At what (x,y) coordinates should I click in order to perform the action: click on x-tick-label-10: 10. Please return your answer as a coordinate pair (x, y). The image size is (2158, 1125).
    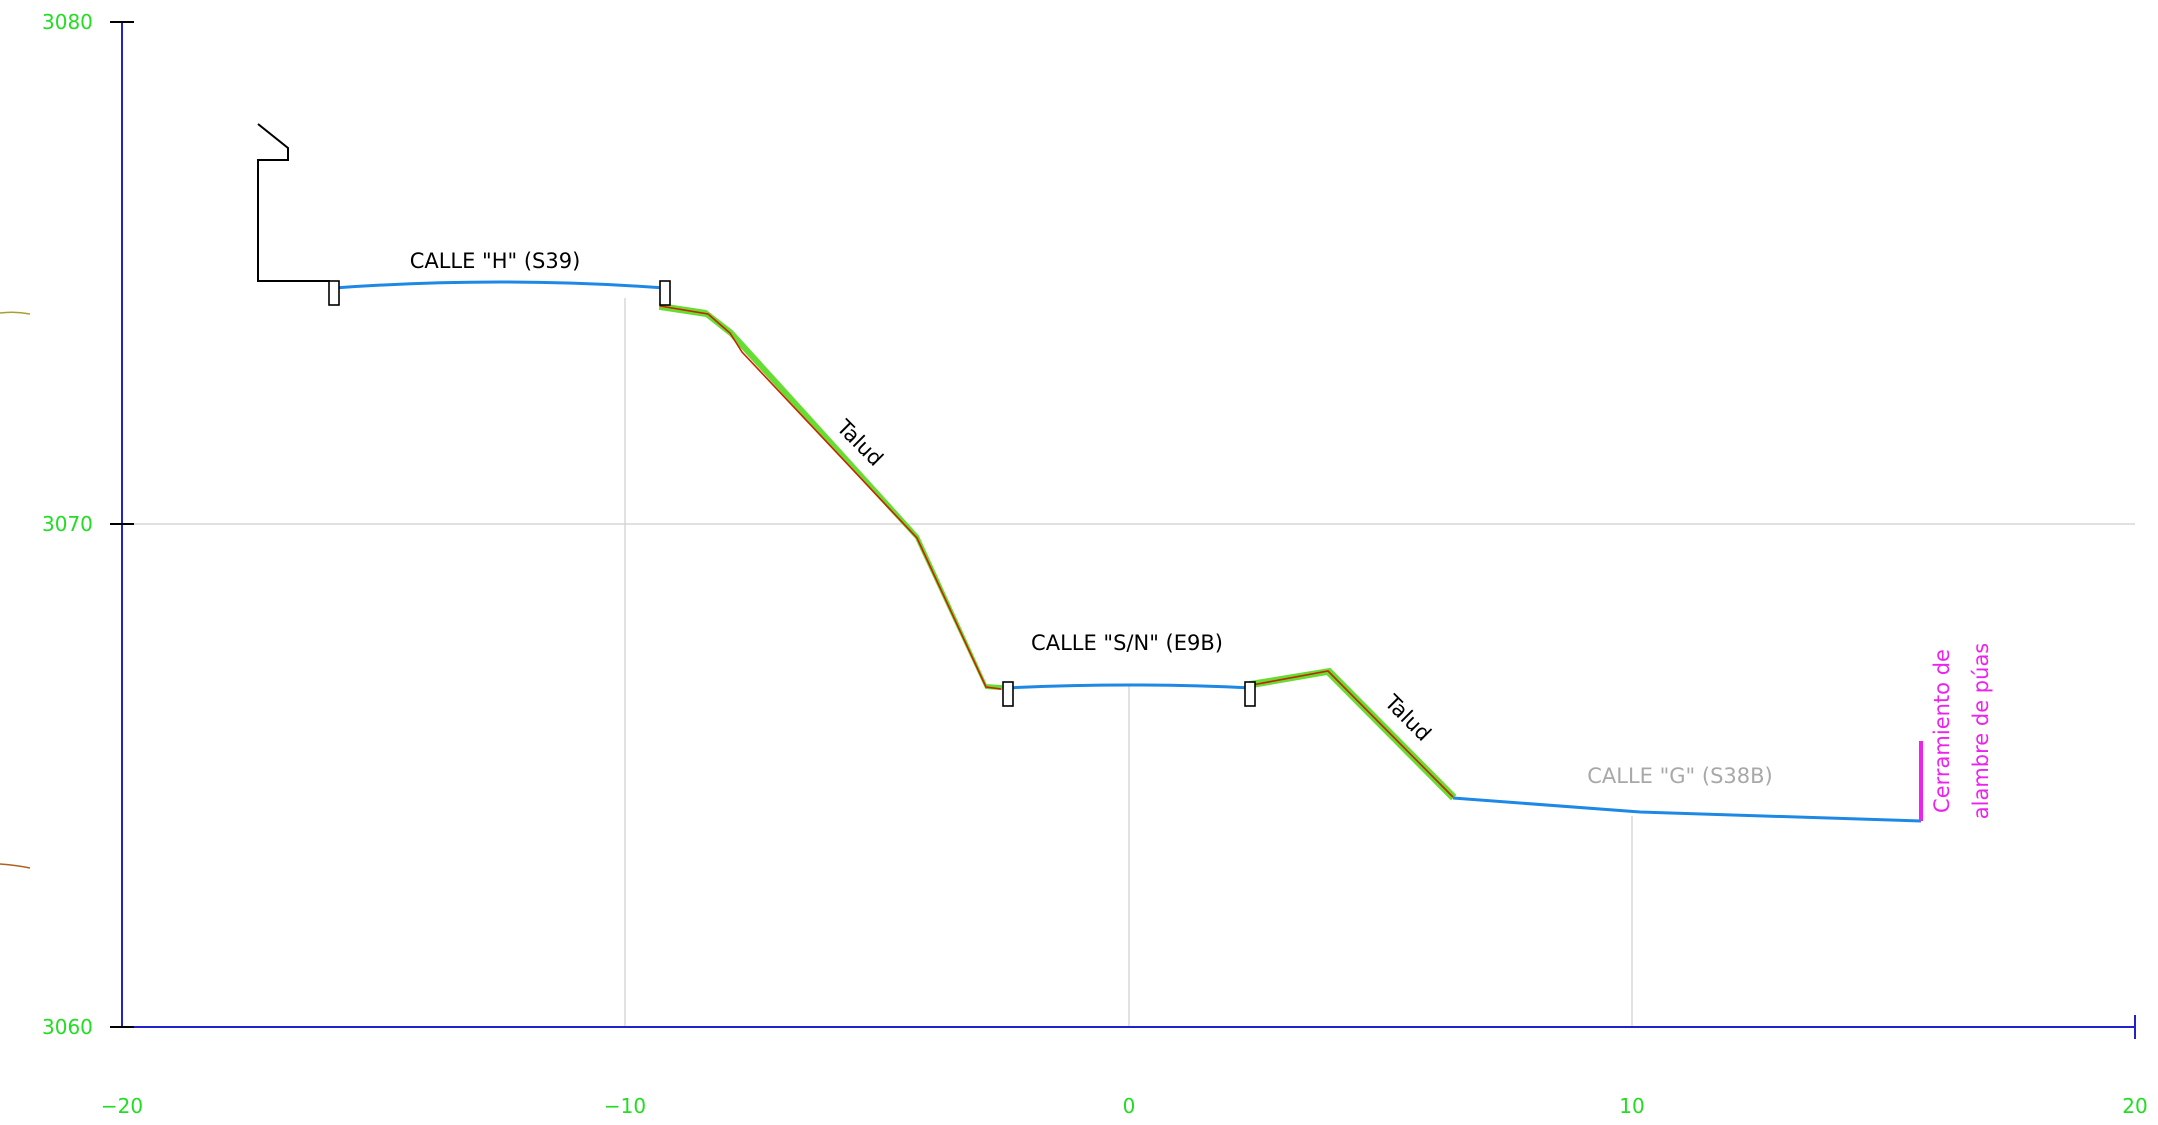
    Looking at the image, I should click on (1631, 1106).